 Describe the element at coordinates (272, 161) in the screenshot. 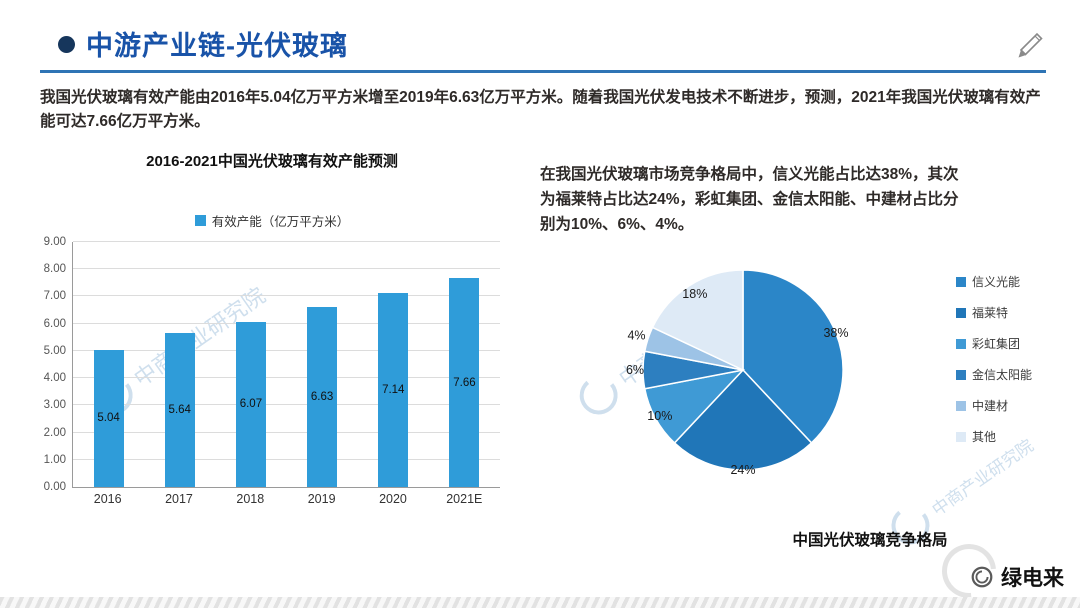

I see `bar-chart-title: 2016-2021中国光伏玻璃有效产能预测` at that location.